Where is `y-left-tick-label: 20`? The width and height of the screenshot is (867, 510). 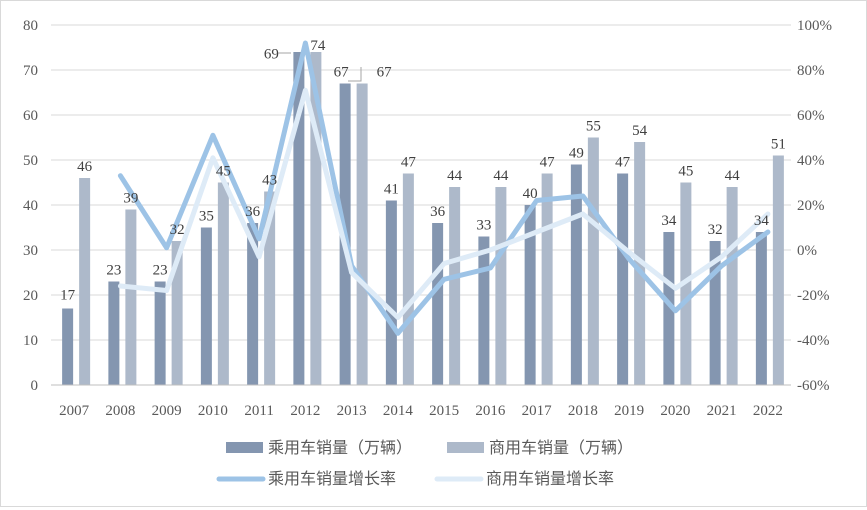
y-left-tick-label: 20 is located at coordinates (30, 296).